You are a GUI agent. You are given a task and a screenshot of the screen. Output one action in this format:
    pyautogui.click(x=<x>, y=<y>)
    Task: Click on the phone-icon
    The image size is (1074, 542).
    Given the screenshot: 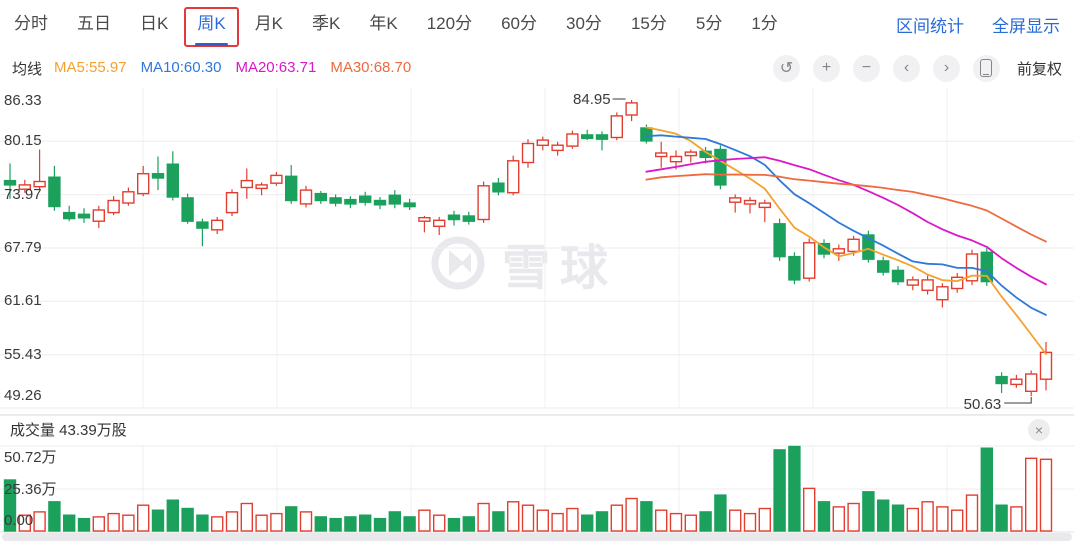 What is the action you would take?
    pyautogui.click(x=986, y=68)
    